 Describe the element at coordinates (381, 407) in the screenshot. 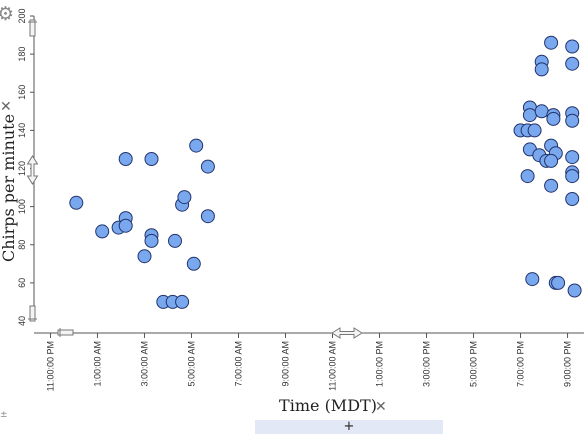

I see `remove-x-attribute-icon: ✕` at that location.